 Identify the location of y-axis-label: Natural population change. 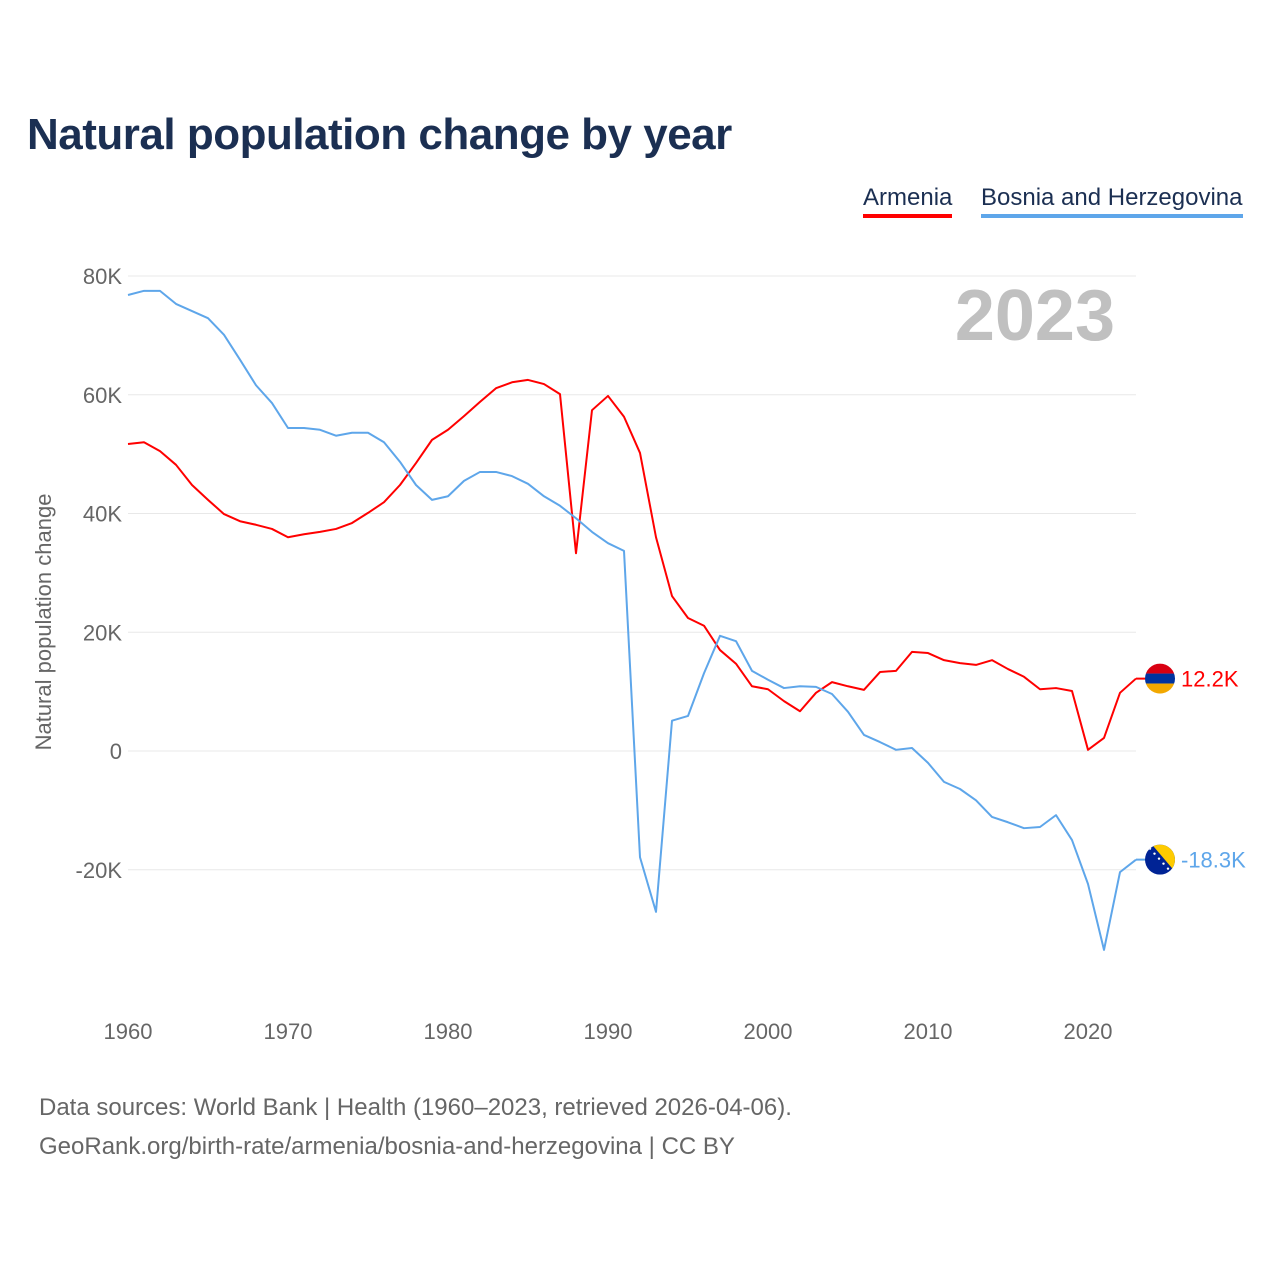
(43, 622).